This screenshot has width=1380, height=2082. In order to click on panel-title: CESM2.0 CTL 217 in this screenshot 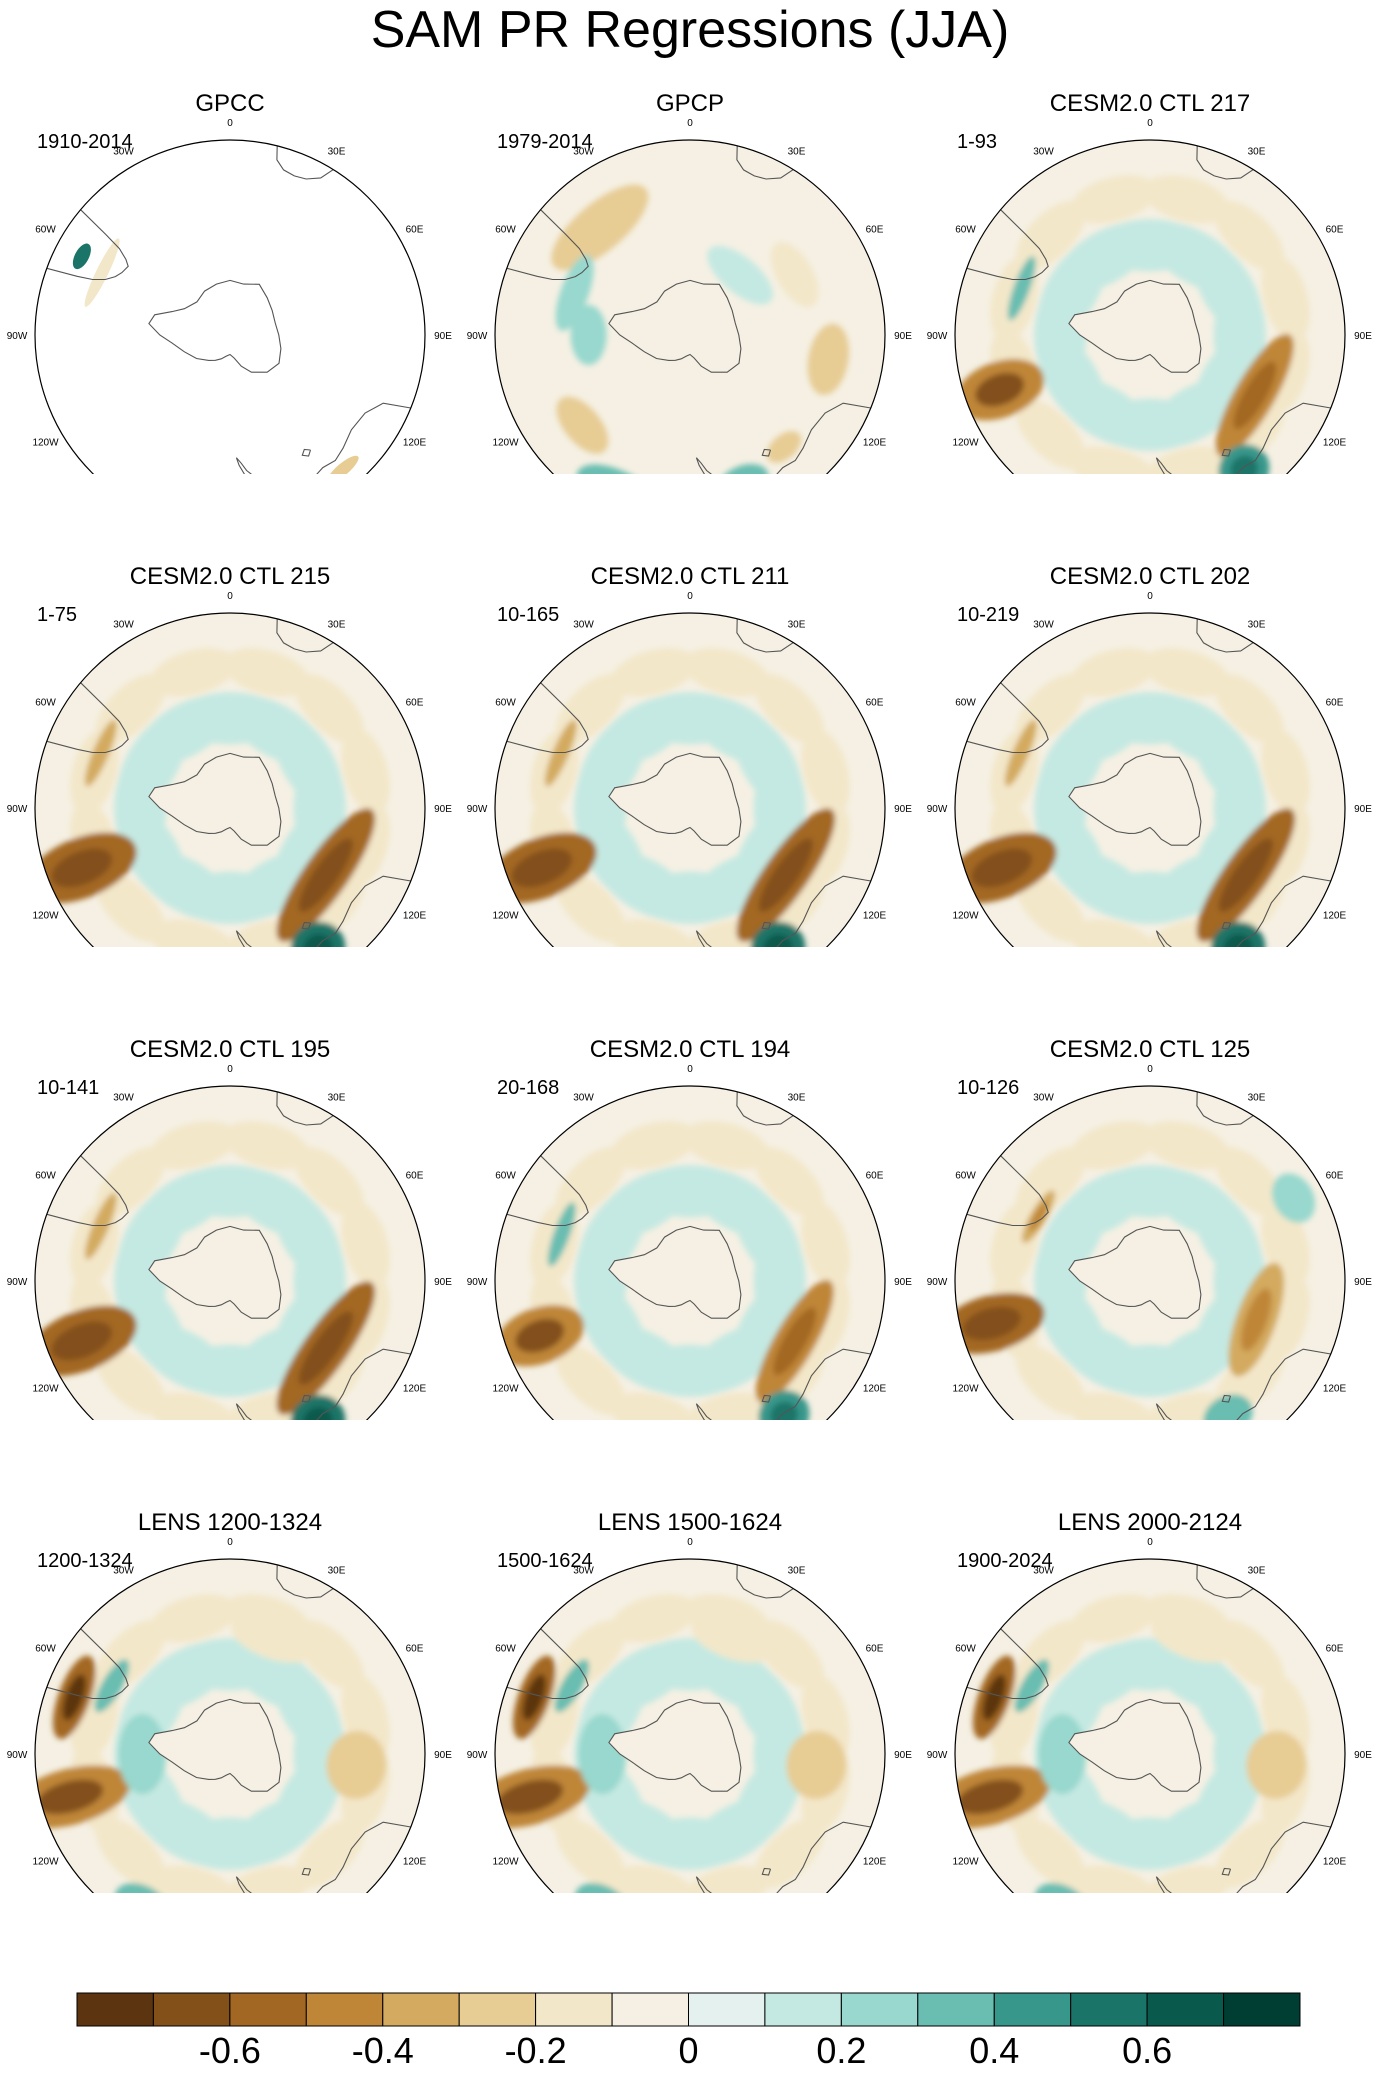, I will do `click(1150, 103)`.